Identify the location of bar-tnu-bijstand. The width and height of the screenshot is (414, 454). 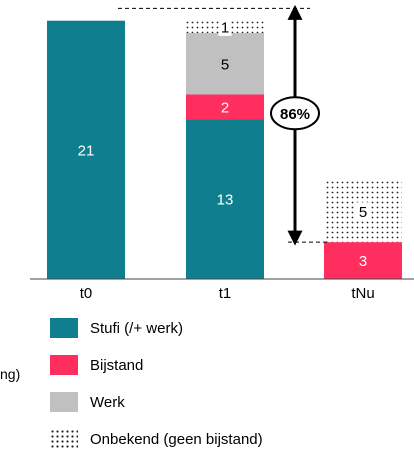
(363, 260).